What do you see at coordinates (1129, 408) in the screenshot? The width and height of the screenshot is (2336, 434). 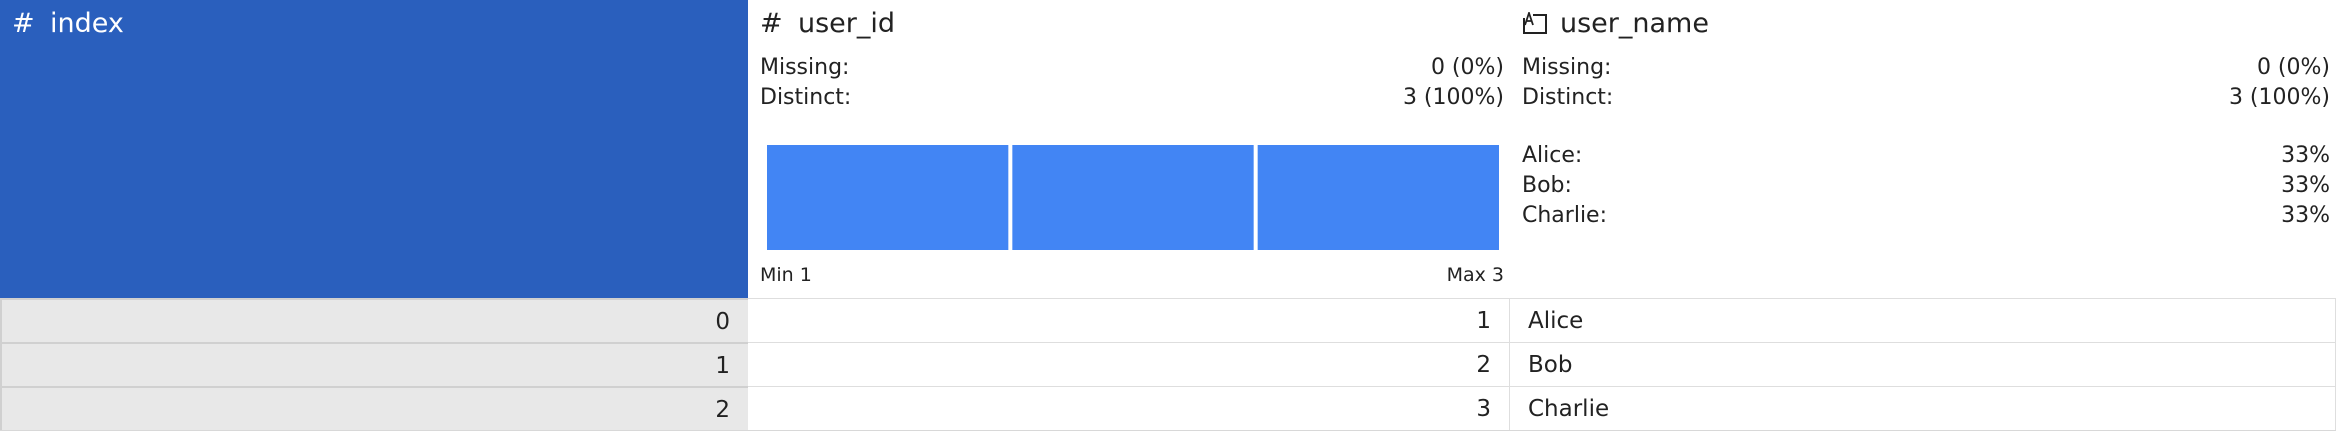 I see `user-id-cell: 3` at bounding box center [1129, 408].